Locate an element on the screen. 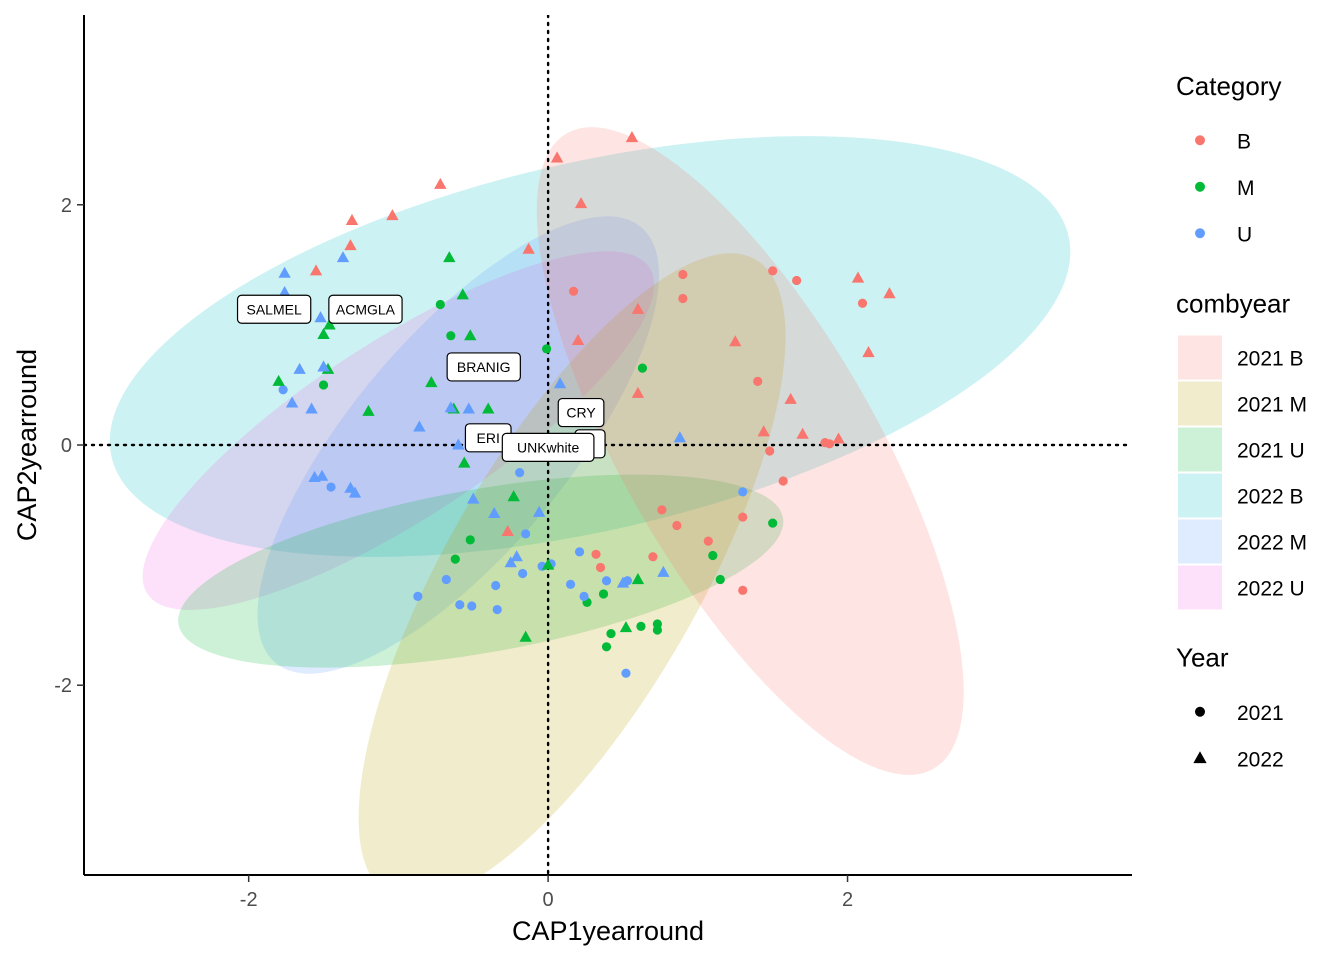 Image resolution: width=1344 pixels, height=960 pixels. y-tick-label: -2 is located at coordinates (63, 686).